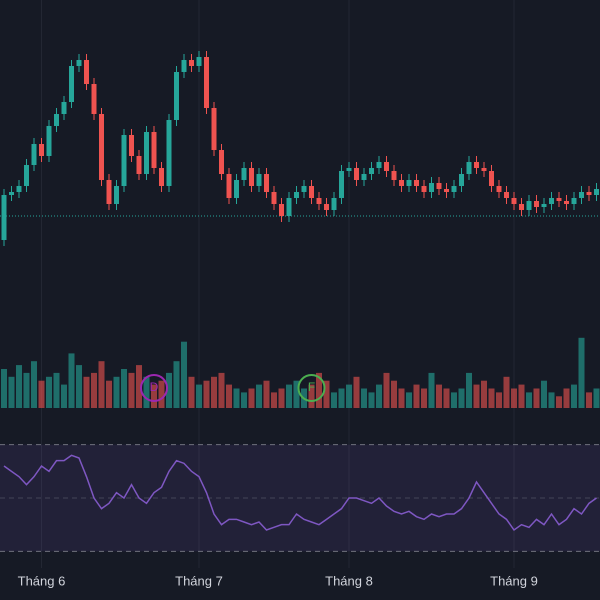 This screenshot has height=600, width=600. I want to click on event-label: F, so click(311, 387).